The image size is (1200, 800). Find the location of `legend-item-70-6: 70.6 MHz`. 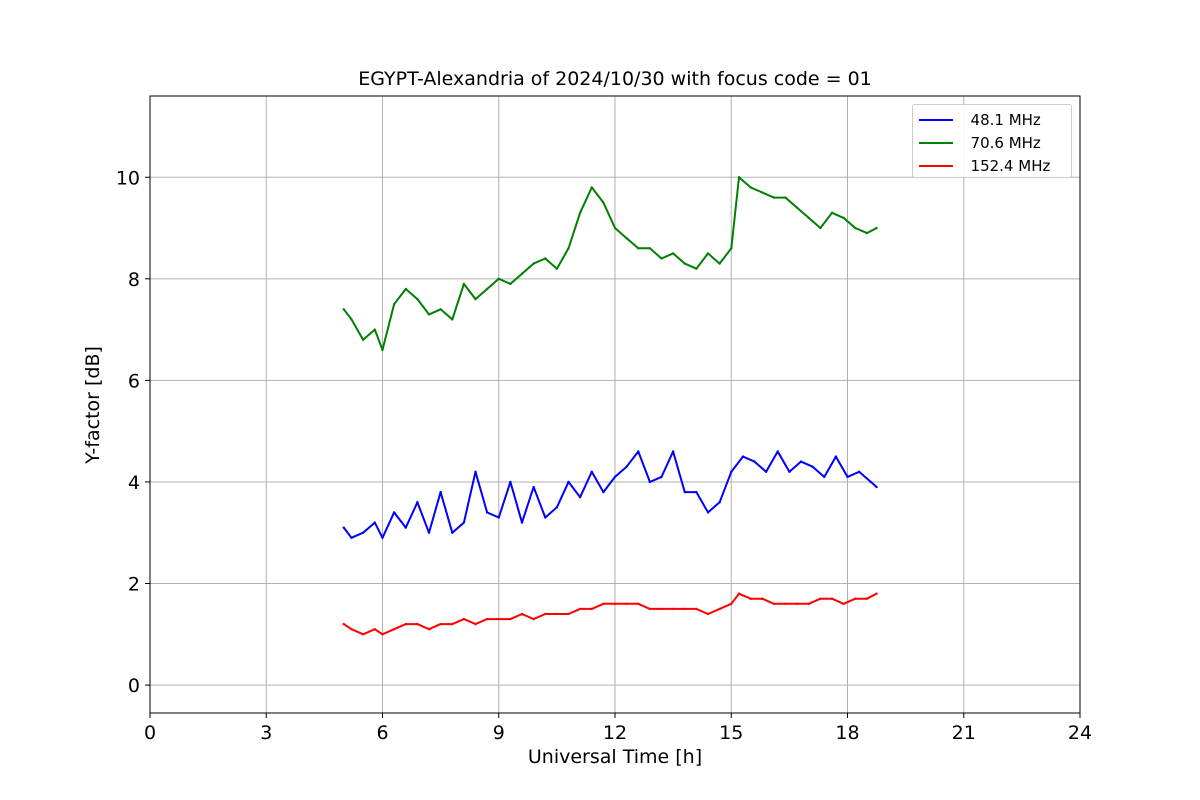

legend-item-70-6: 70.6 MHz is located at coordinates (992, 142).